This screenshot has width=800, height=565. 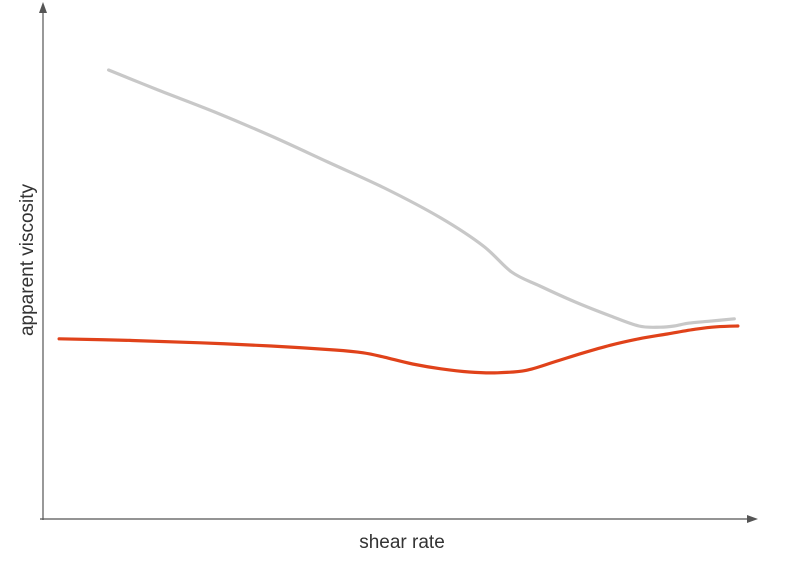 I want to click on y-axis-label: apparent viscosity, so click(x=27, y=259).